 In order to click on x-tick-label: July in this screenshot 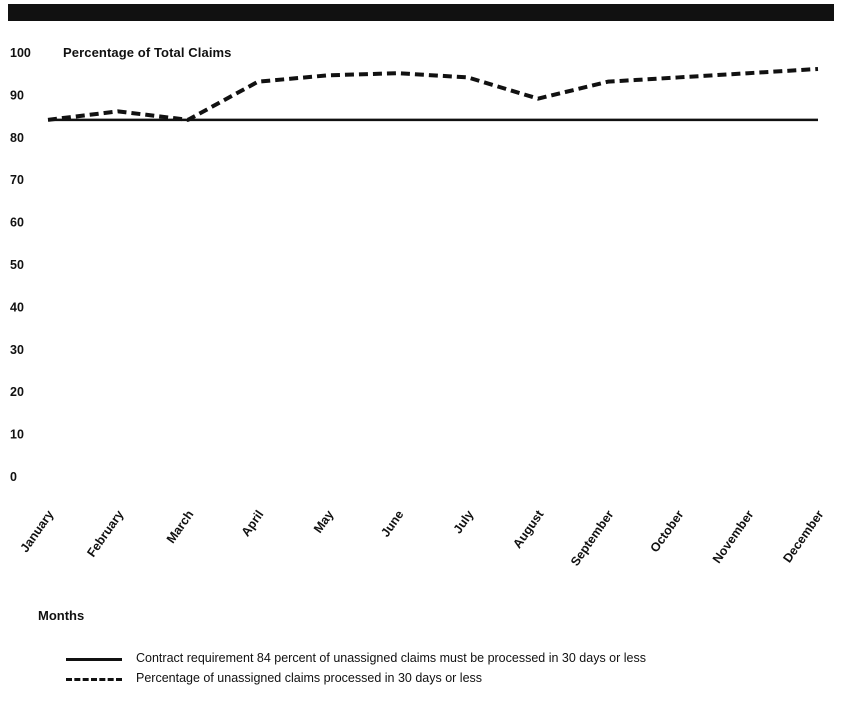, I will do `click(464, 522)`.